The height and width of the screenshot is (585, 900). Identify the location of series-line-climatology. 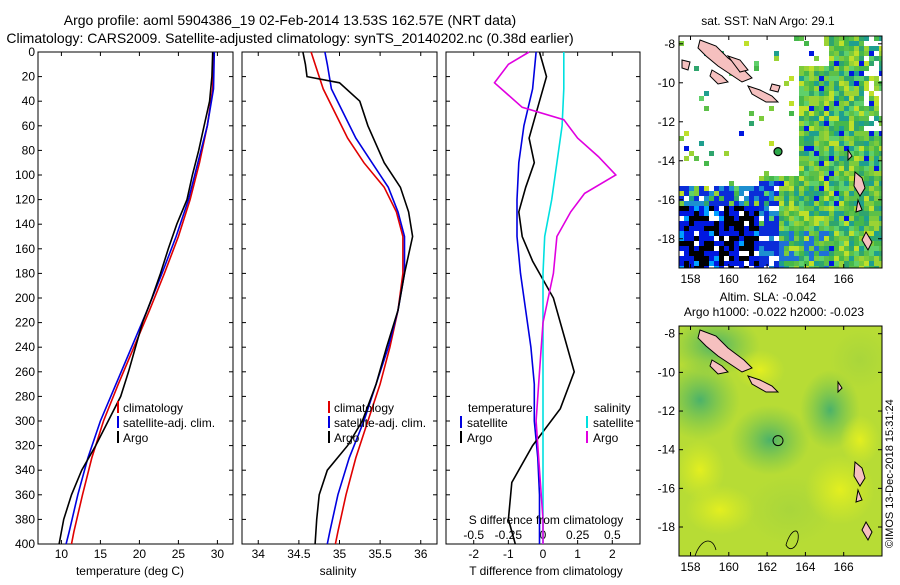
(357, 298).